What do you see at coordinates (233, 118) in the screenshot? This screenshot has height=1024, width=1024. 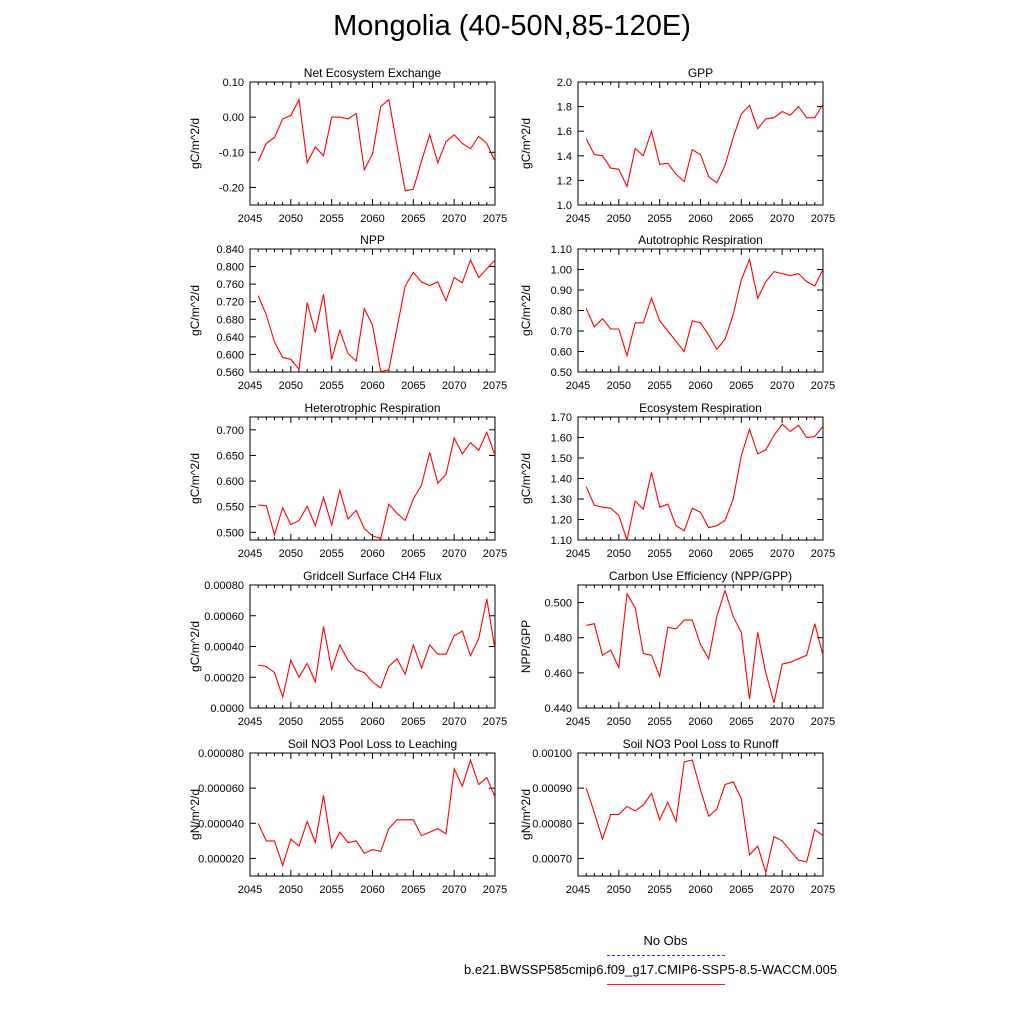 I see `y-tick-label: 0.00` at bounding box center [233, 118].